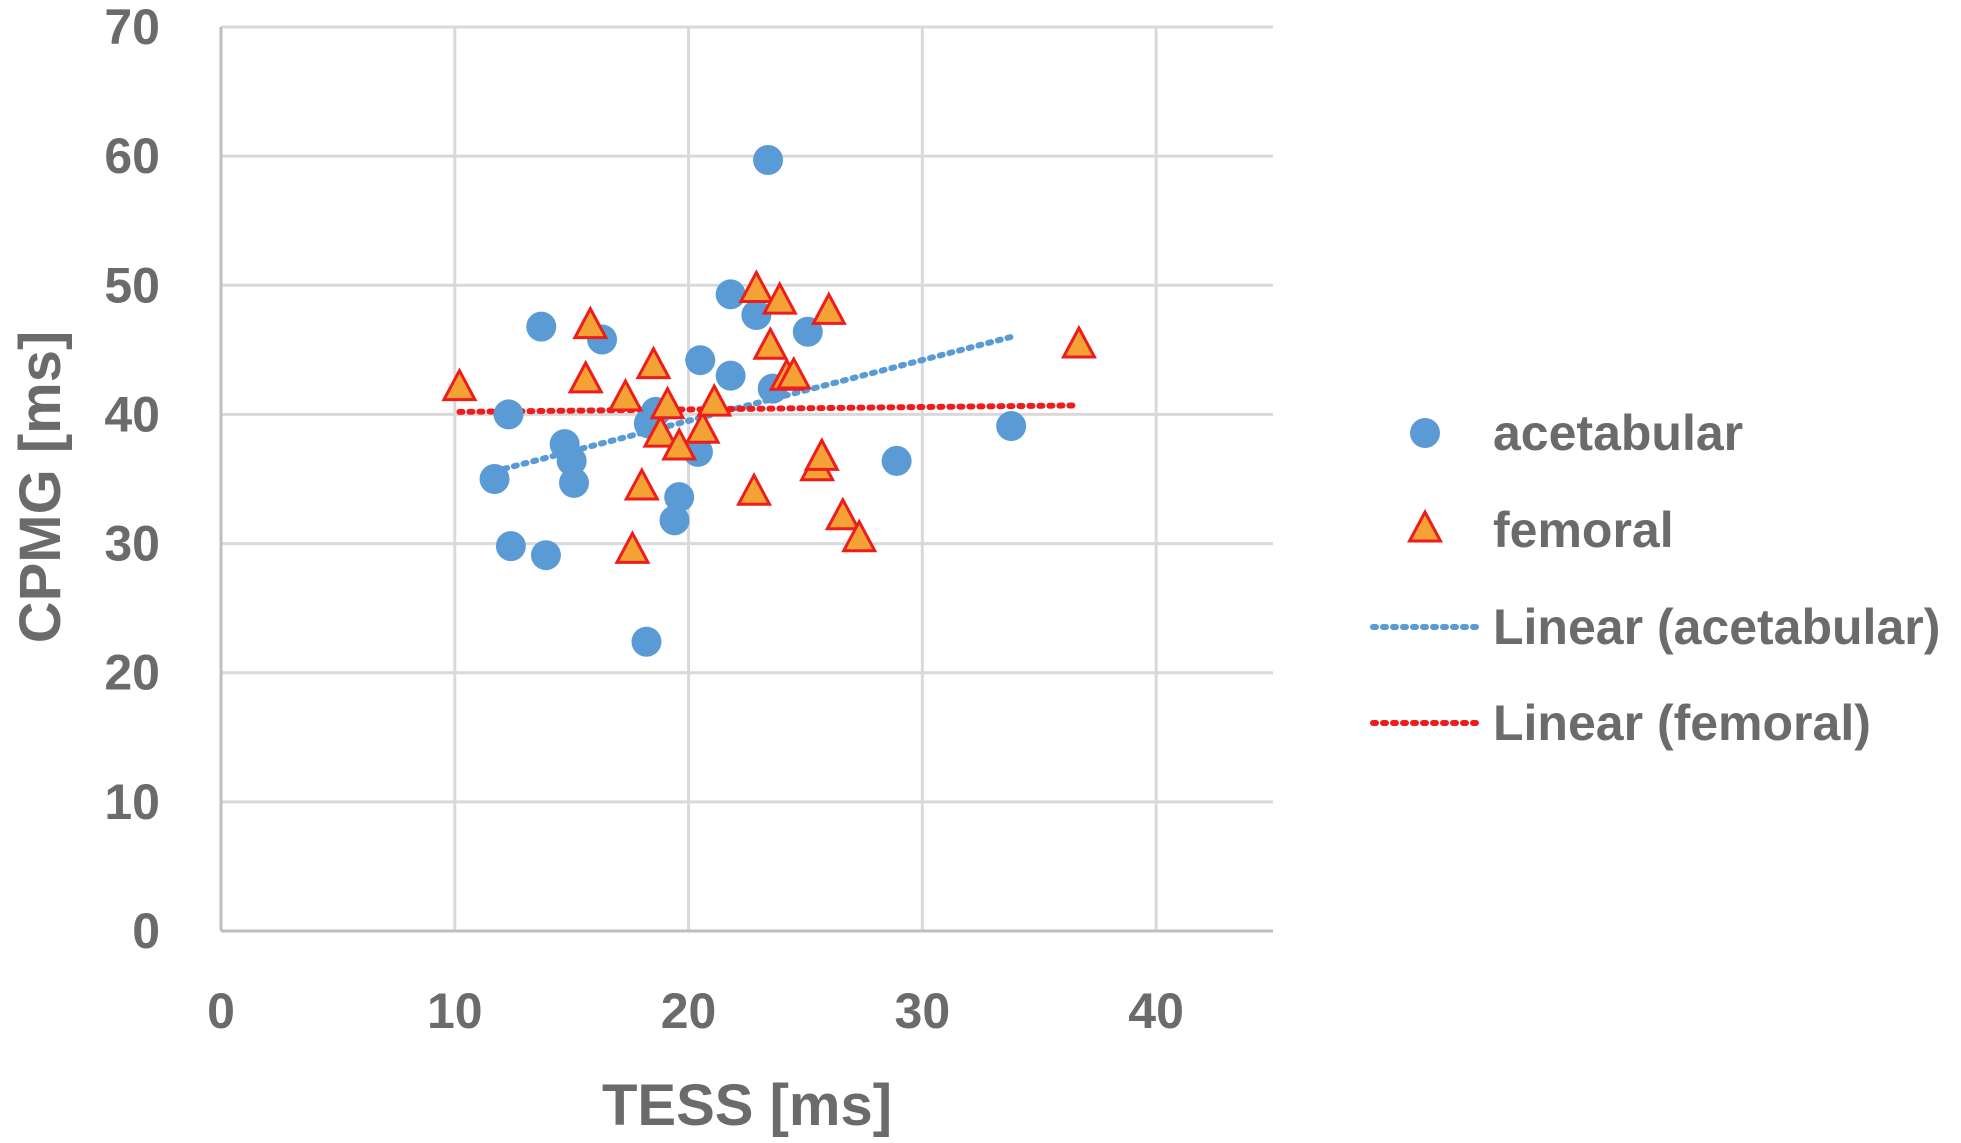 Image resolution: width=1961 pixels, height=1143 pixels. Describe the element at coordinates (221, 1011) in the screenshot. I see `x-tick-label: 0` at that location.